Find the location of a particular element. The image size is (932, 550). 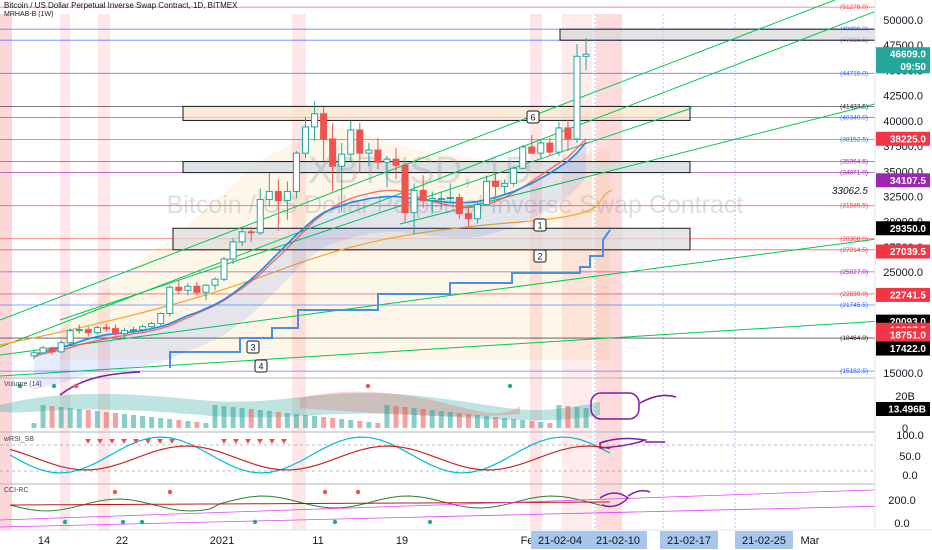

cci-pane-label: CCI-RC is located at coordinates (16, 490).